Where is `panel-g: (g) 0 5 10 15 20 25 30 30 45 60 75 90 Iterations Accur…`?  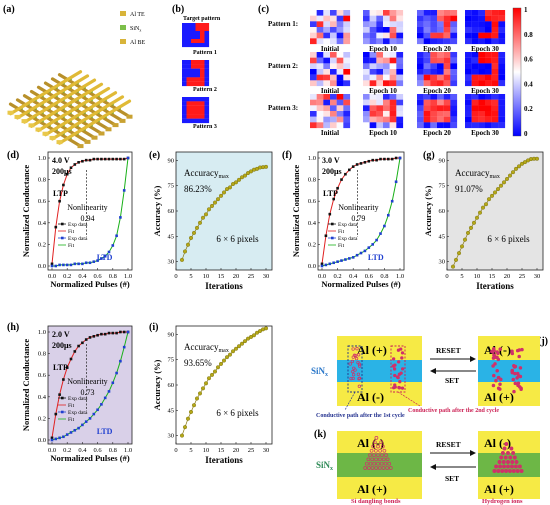 panel-g: (g) 0 5 10 15 20 25 30 30 45 60 75 90 Iterations Accur… is located at coordinates (483, 220).